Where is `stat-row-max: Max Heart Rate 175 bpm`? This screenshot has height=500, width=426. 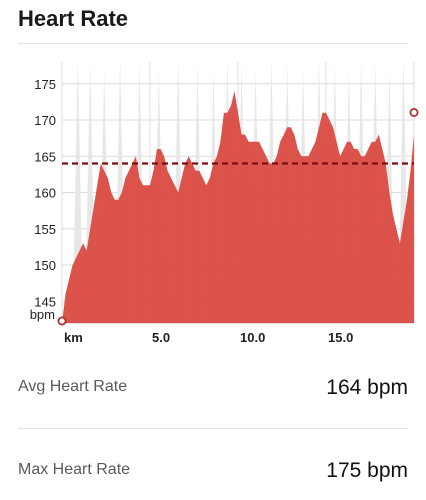 stat-row-max: Max Heart Rate 175 bpm is located at coordinates (213, 470).